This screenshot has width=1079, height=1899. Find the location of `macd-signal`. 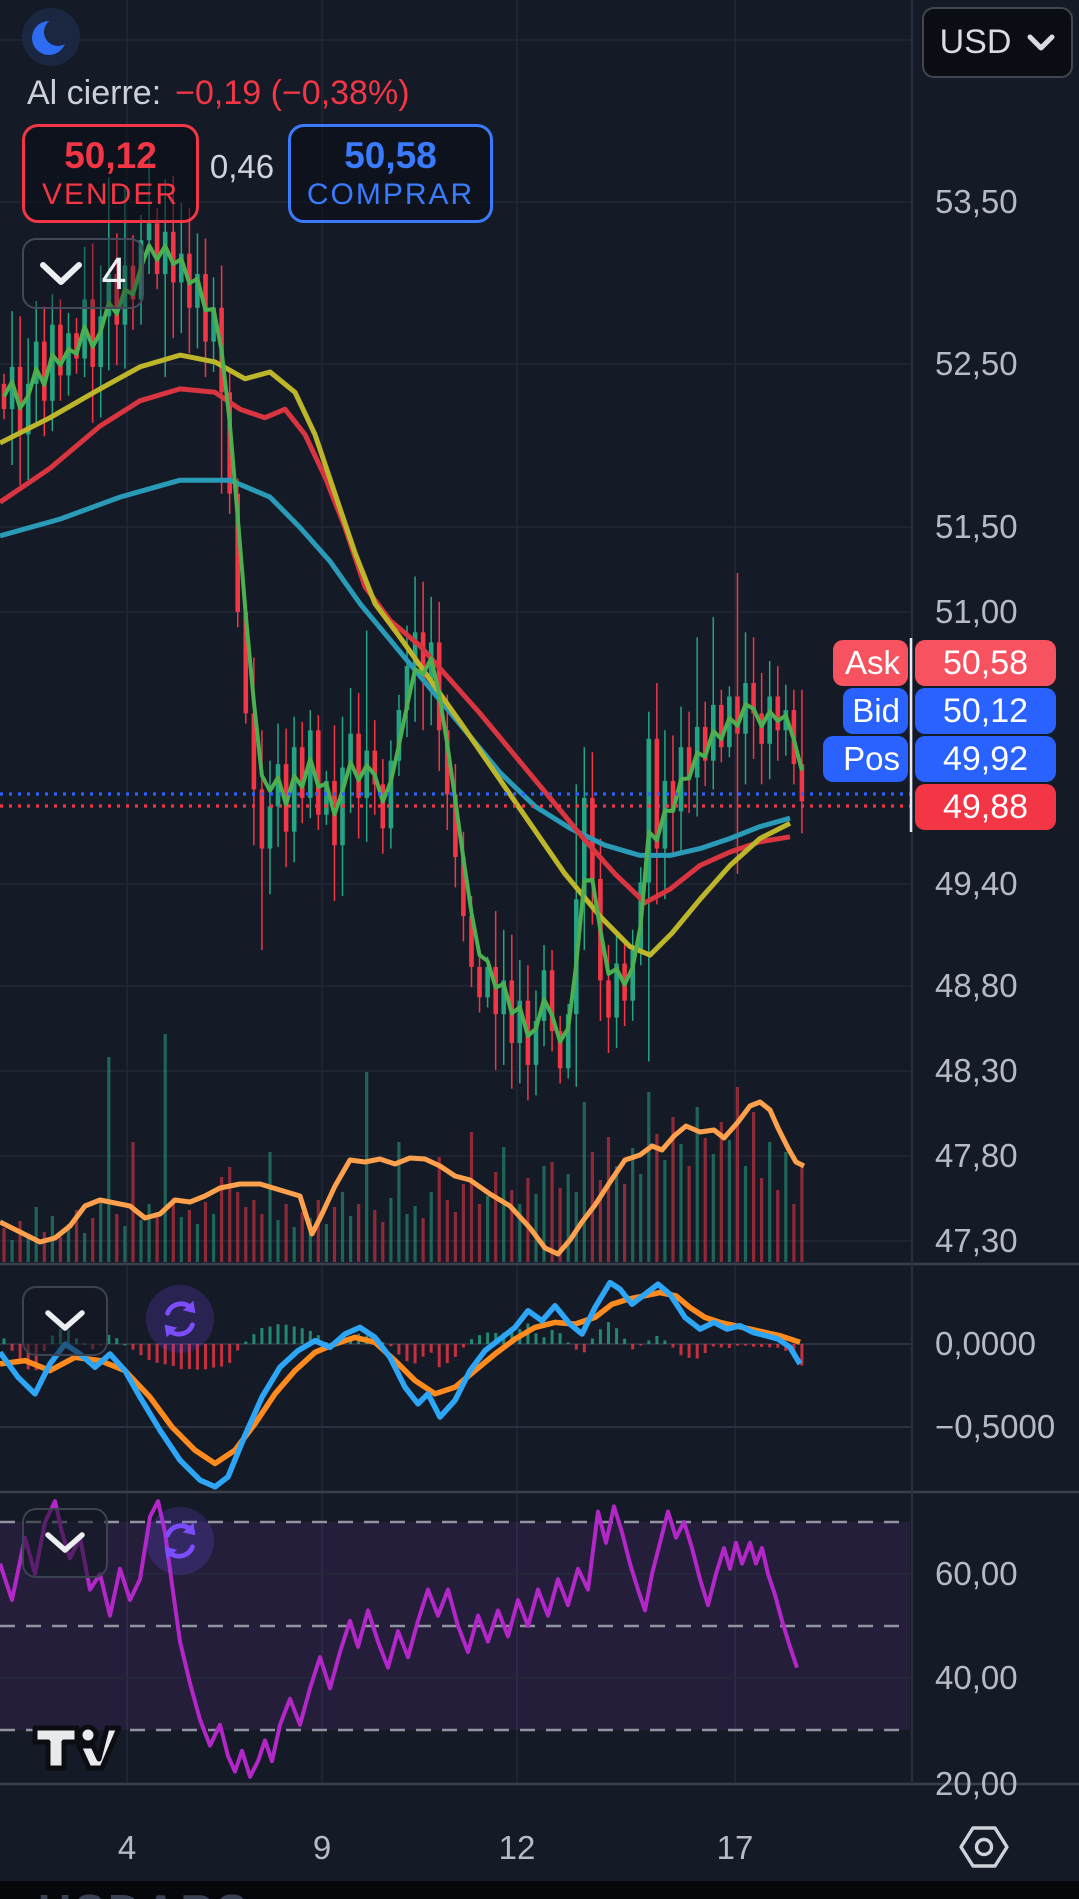

macd-signal is located at coordinates (400, 1378).